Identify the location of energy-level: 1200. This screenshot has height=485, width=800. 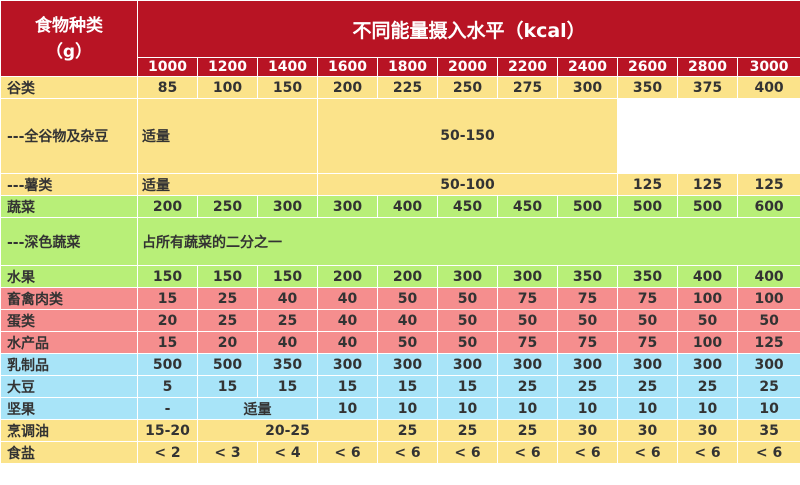
(227, 67).